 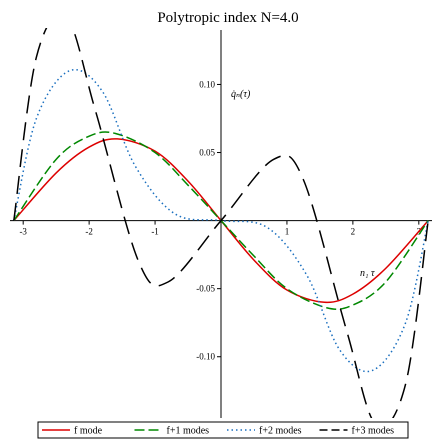 I want to click on y-tick-label: 0.05, so click(x=207, y=153).